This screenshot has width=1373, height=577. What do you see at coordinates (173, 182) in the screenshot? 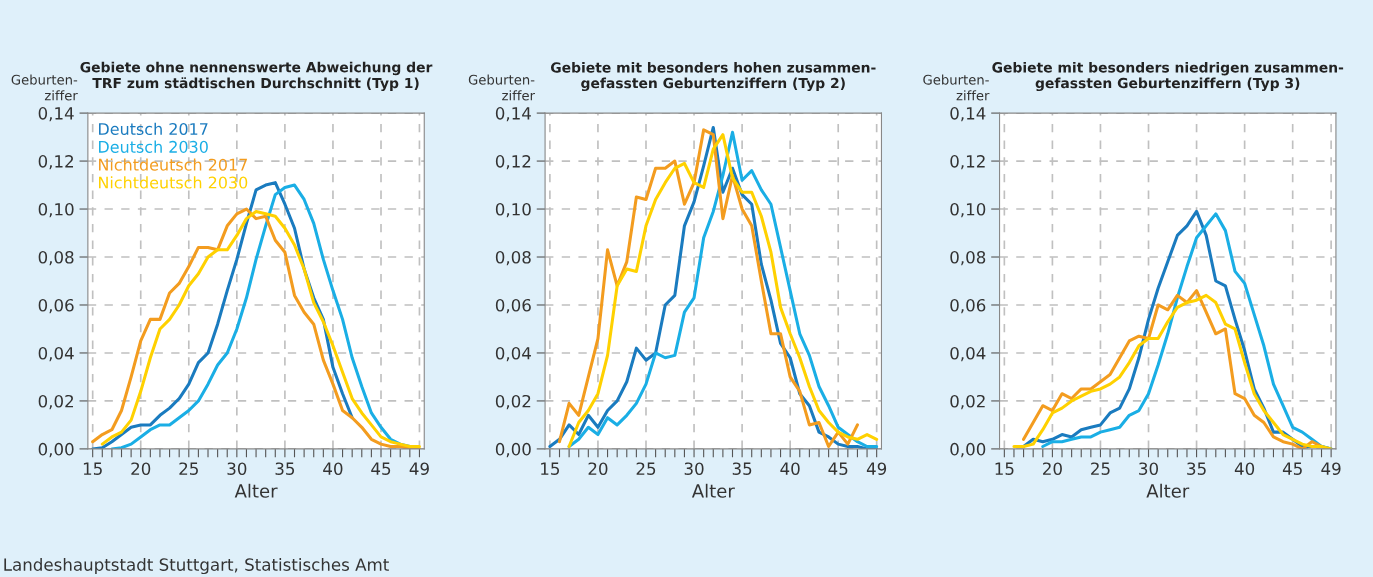
I see `series-label: Nichtdeutsch 2030` at bounding box center [173, 182].